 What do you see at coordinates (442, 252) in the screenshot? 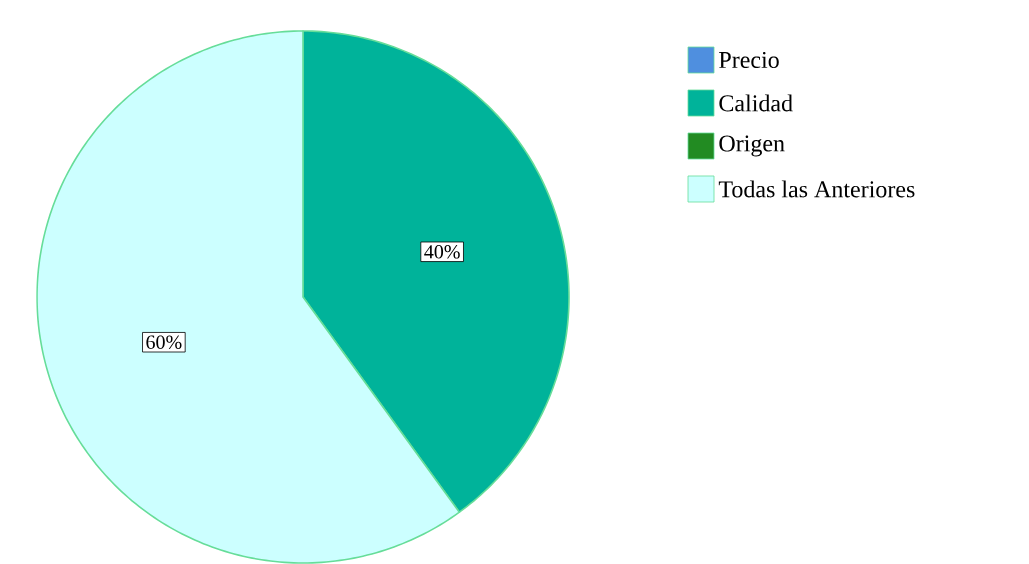
I see `data-label: 40%` at bounding box center [442, 252].